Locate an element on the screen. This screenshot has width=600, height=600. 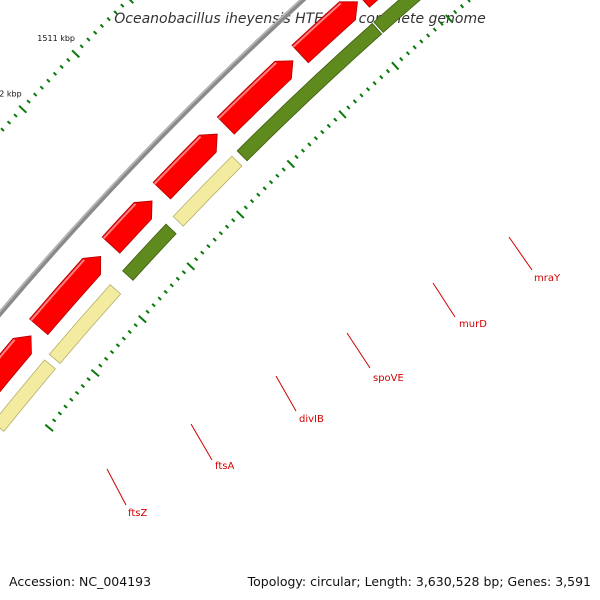
gene-label-divIB: divIB is located at coordinates (311, 419).